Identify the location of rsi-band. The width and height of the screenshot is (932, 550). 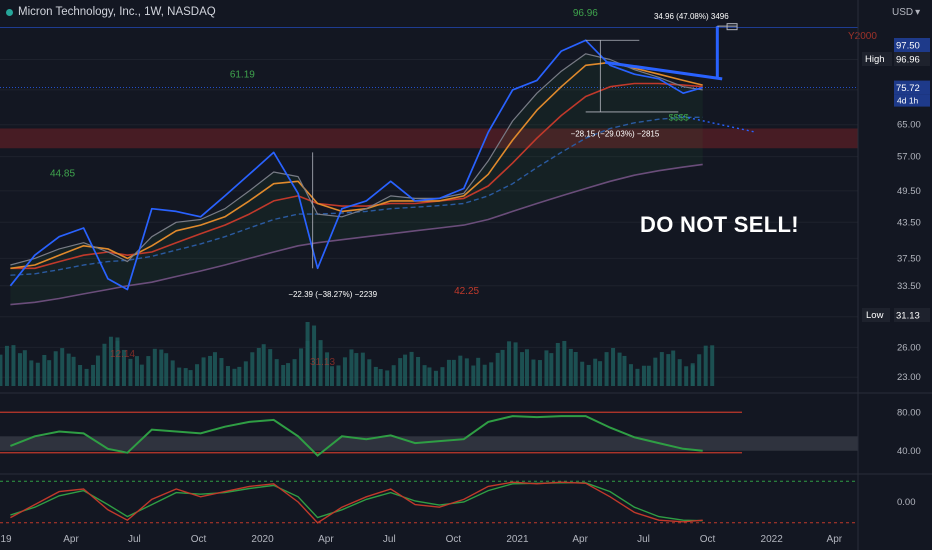
(429, 443).